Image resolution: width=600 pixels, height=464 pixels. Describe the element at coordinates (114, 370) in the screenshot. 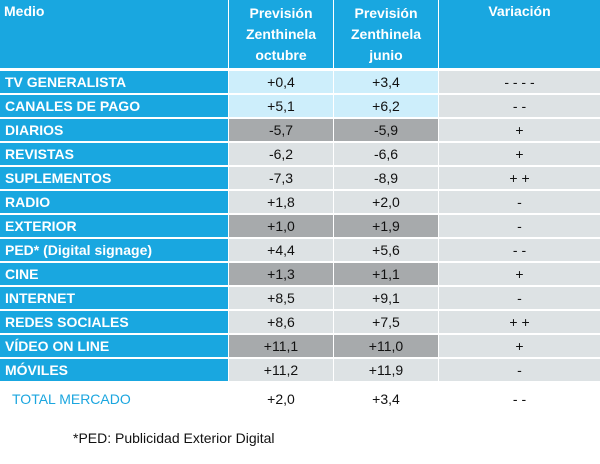

I see `row-medio: MÓVILES` at that location.